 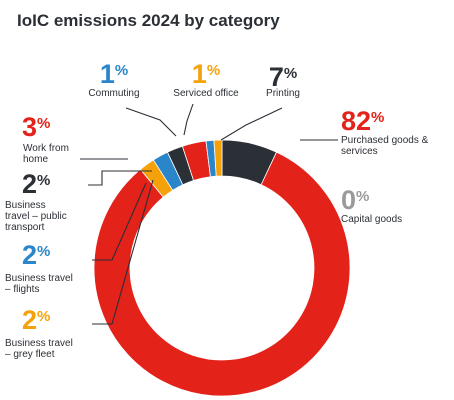 I want to click on value-label-business-travel-grey-fleet: 2%, so click(x=36, y=320).